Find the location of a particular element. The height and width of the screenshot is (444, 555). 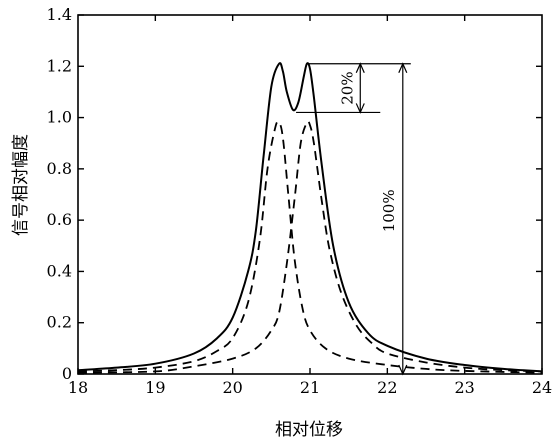

y-tick-label: 0.6 is located at coordinates (59, 219).